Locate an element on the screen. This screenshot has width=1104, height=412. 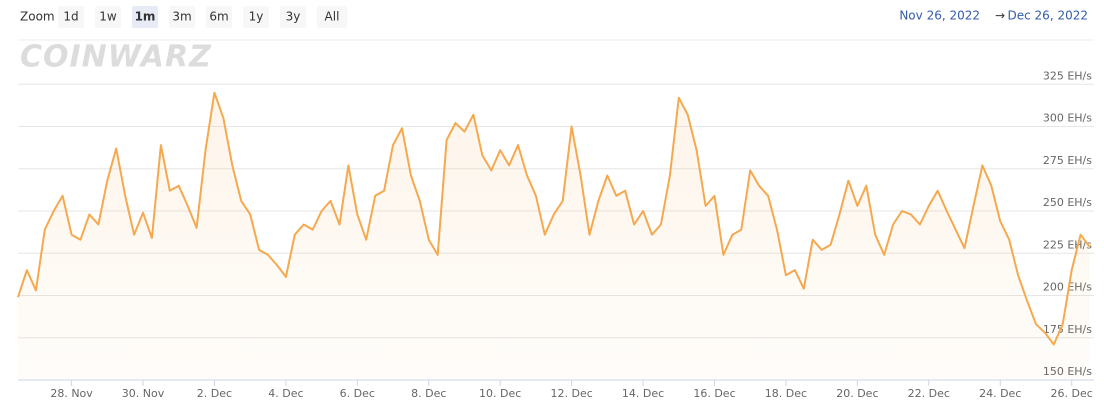
range-from: Nov 26, 2022 is located at coordinates (939, 16).